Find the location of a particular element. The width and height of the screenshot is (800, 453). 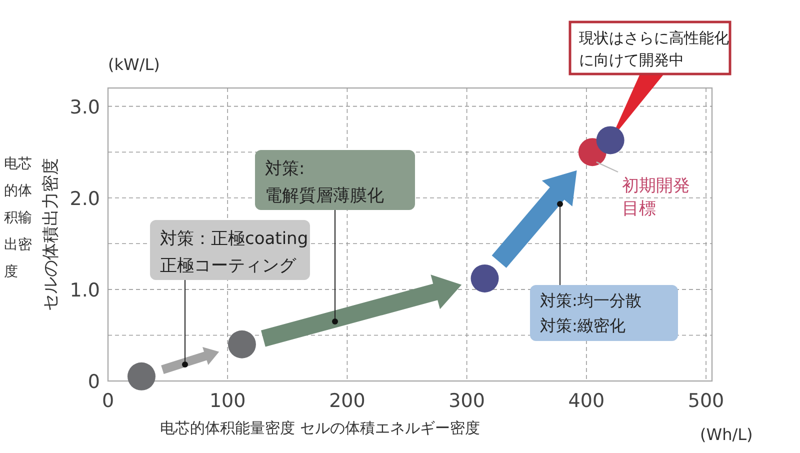

text: 現状はさらに高性能化に向けて開発中 is located at coordinates (654, 49).